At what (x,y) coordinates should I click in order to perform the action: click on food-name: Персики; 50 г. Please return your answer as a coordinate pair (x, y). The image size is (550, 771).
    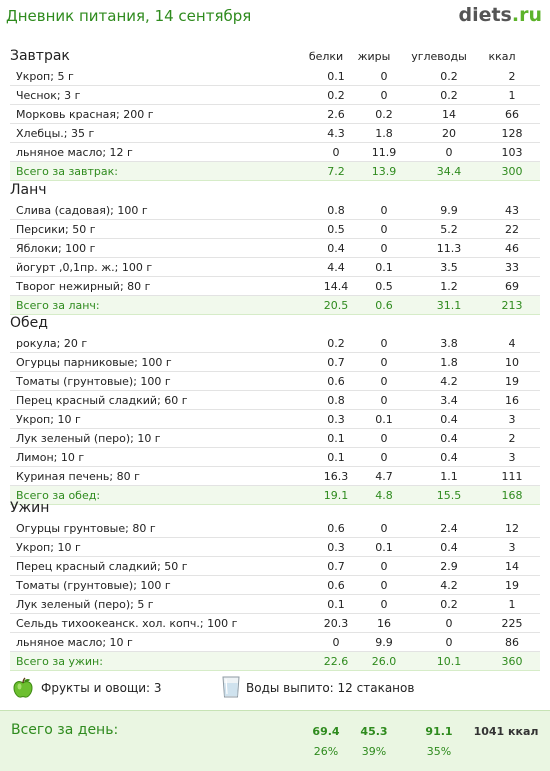
    Looking at the image, I should click on (56, 229).